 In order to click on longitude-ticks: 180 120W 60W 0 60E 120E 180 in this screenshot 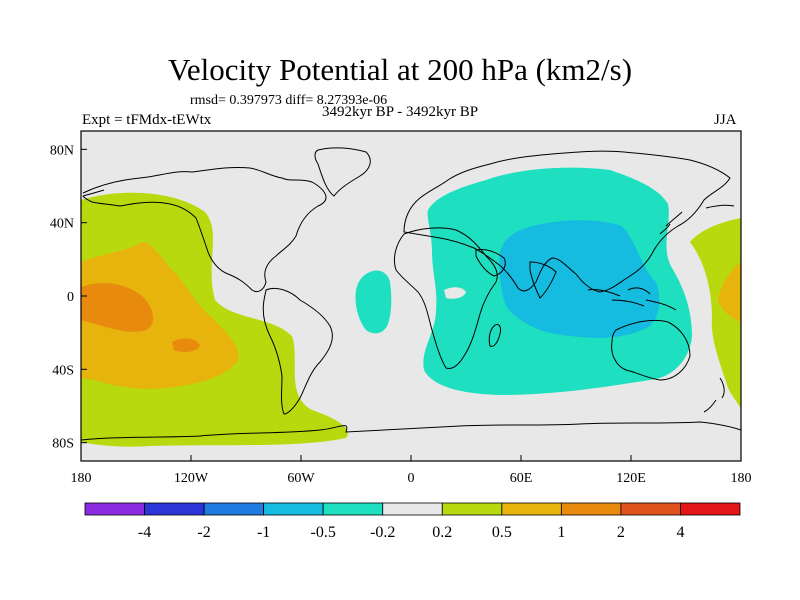, I will do `click(411, 470)`.